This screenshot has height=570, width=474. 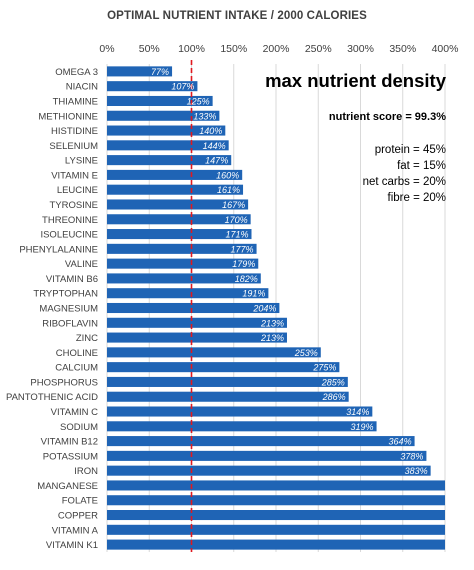 What do you see at coordinates (237, 16) in the screenshot?
I see `chart-title: OPTIMAL NUTRIENT INTAKE / 2000 CALORIES` at bounding box center [237, 16].